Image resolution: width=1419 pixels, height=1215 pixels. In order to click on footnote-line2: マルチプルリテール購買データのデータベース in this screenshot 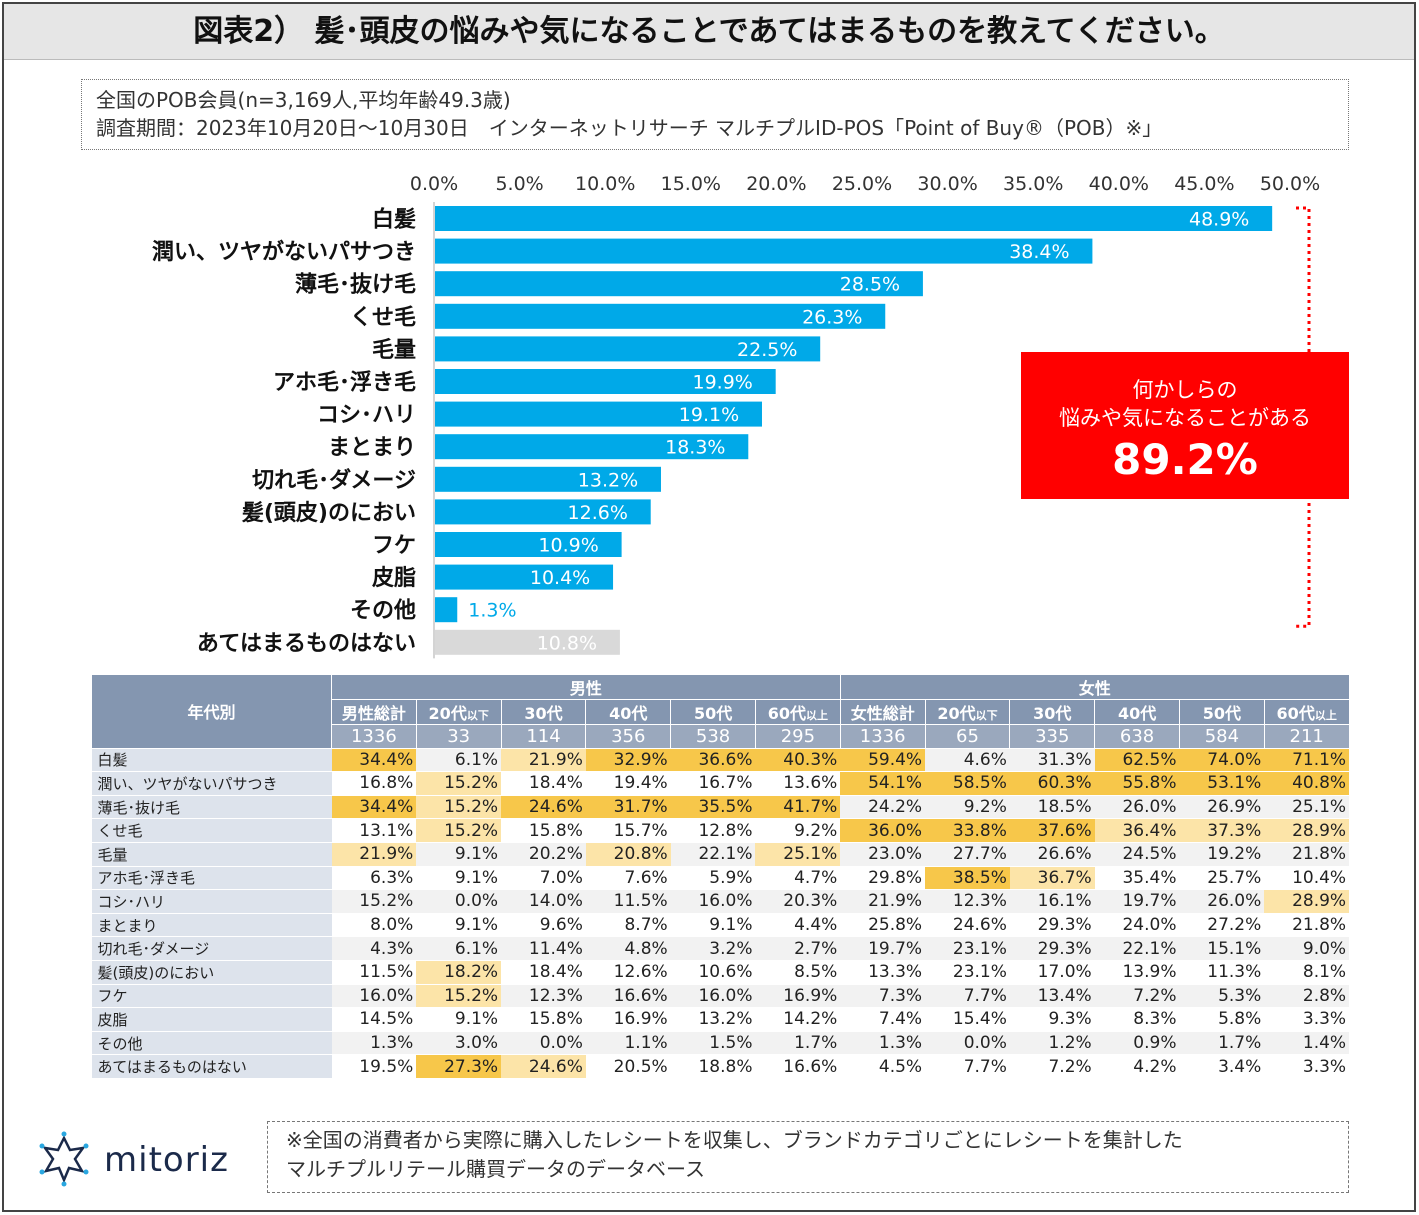, I will do `click(495, 1169)`.